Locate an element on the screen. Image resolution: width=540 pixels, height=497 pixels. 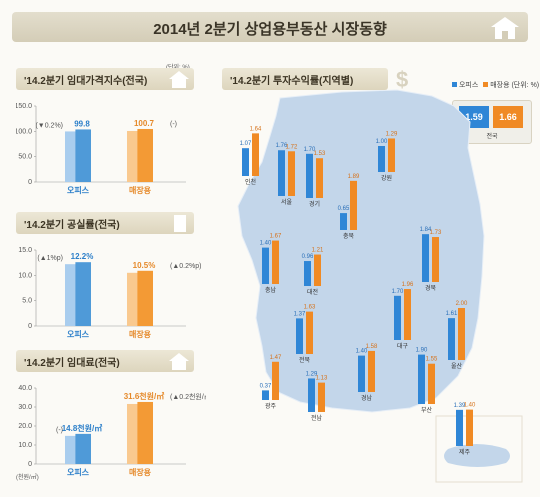
data-label-retail: 2.00 is located at coordinates (462, 304).